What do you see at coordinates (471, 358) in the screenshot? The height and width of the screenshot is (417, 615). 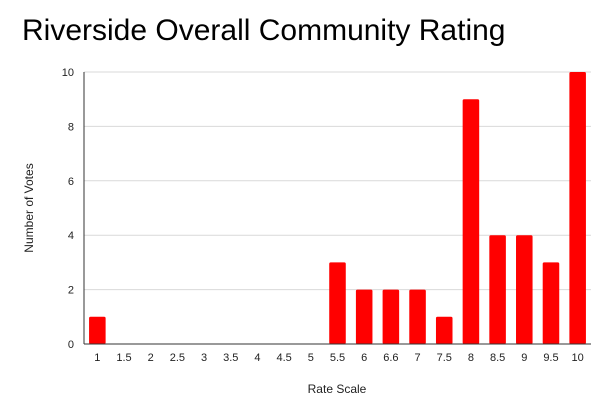 I see `x-tick-label: 8` at bounding box center [471, 358].